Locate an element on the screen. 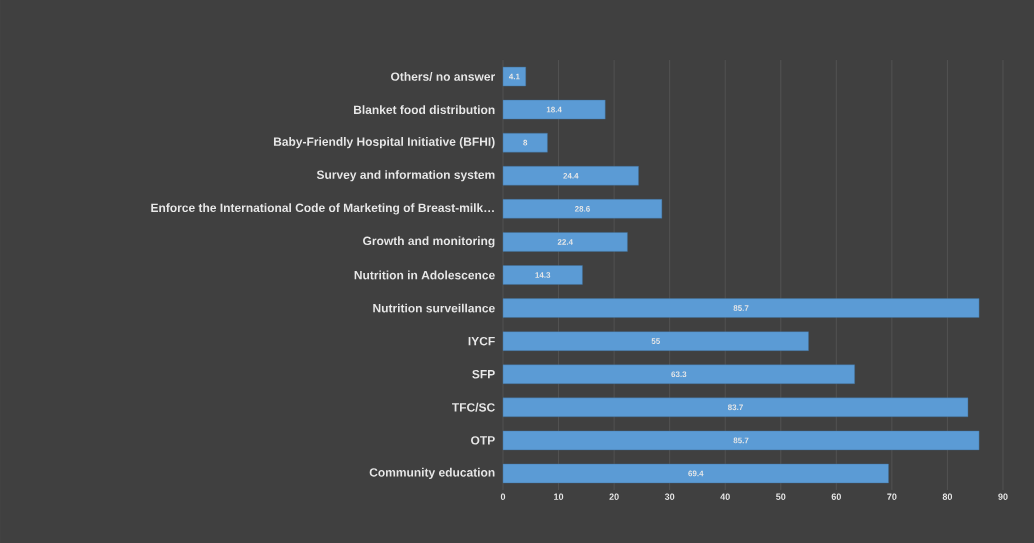  y-tick-label: Community education is located at coordinates (432, 473).